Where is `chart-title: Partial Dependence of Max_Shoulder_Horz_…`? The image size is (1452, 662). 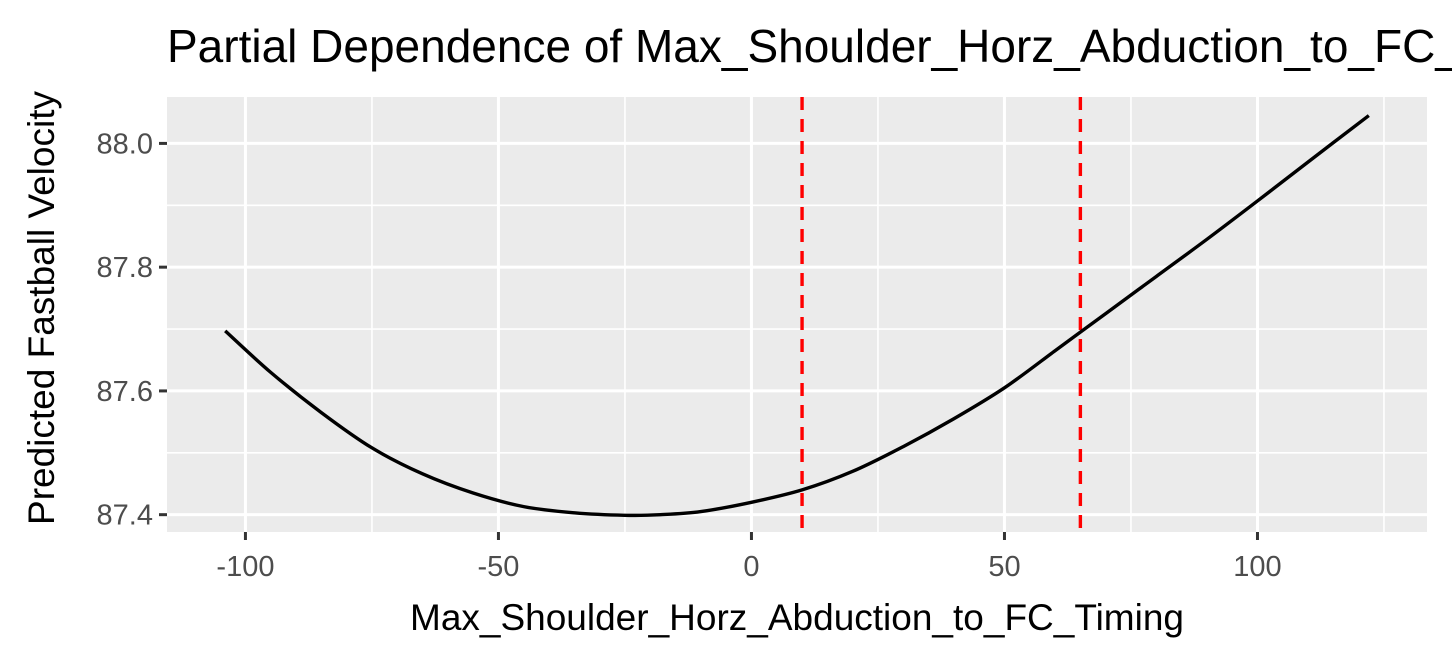
chart-title: Partial Dependence of Max_Shoulder_Horz_… is located at coordinates (809, 46).